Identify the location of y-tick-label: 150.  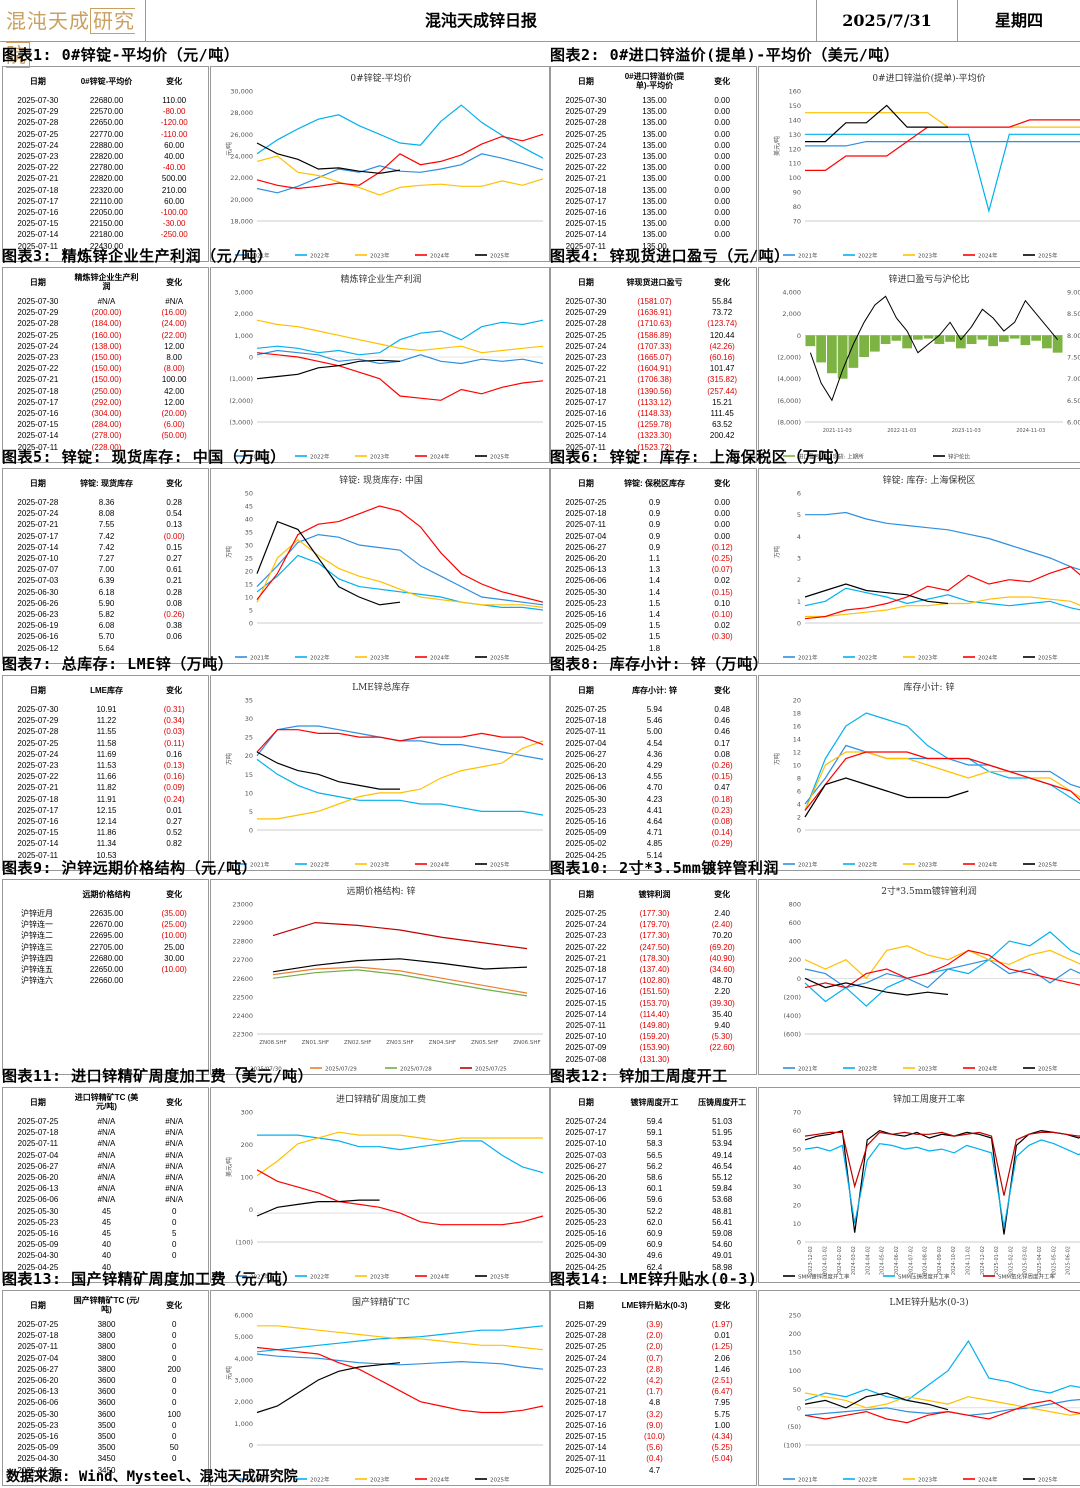
(795, 1353).